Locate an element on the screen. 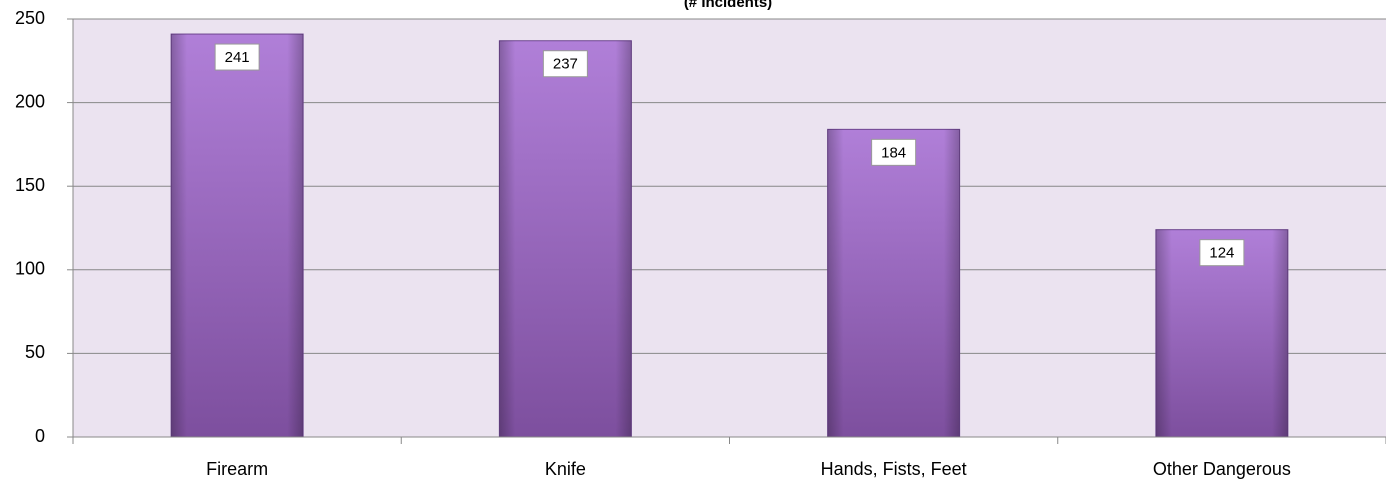 This screenshot has width=1386, height=484. x-tick-label: Firearm is located at coordinates (237, 469).